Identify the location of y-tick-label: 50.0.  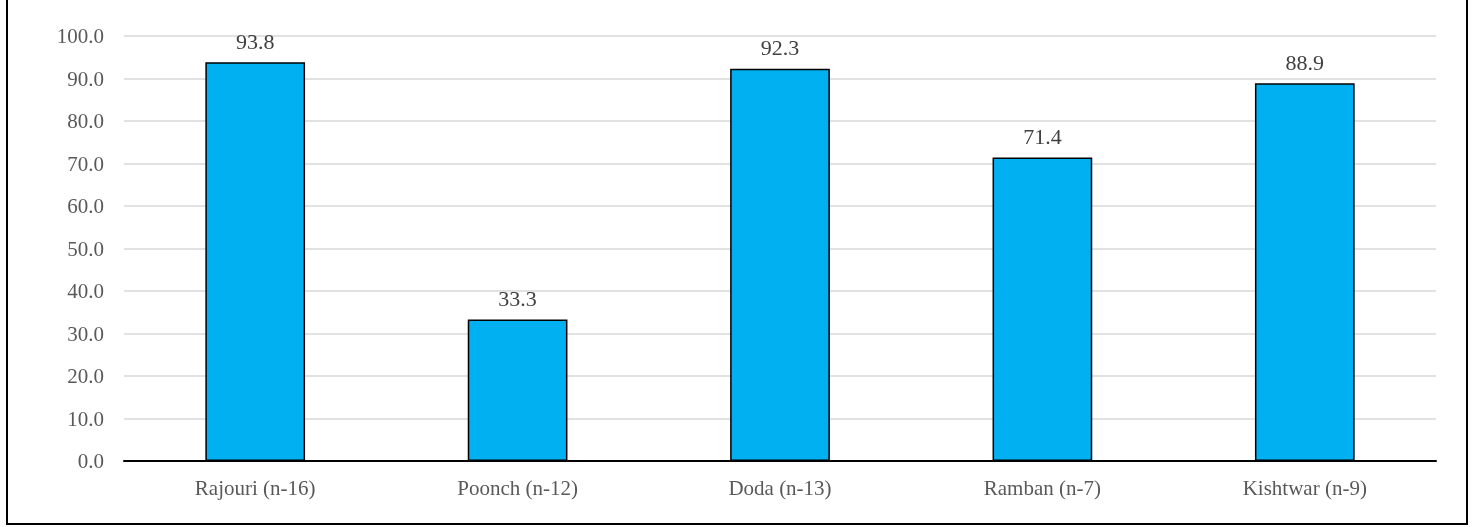
(85, 248).